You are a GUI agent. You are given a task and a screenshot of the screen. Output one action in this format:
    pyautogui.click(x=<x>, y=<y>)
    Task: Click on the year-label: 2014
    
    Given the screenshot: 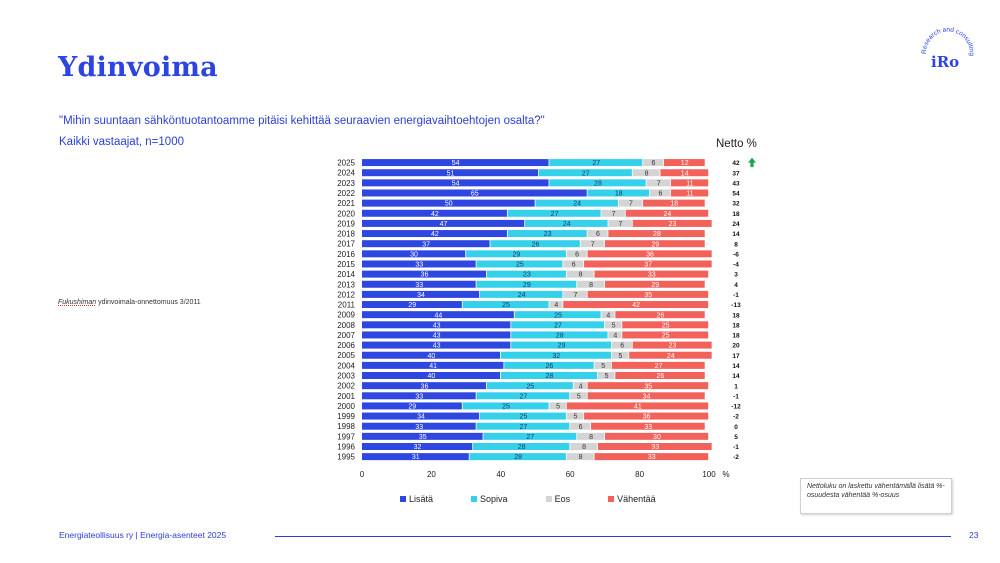 What is the action you would take?
    pyautogui.click(x=346, y=274)
    